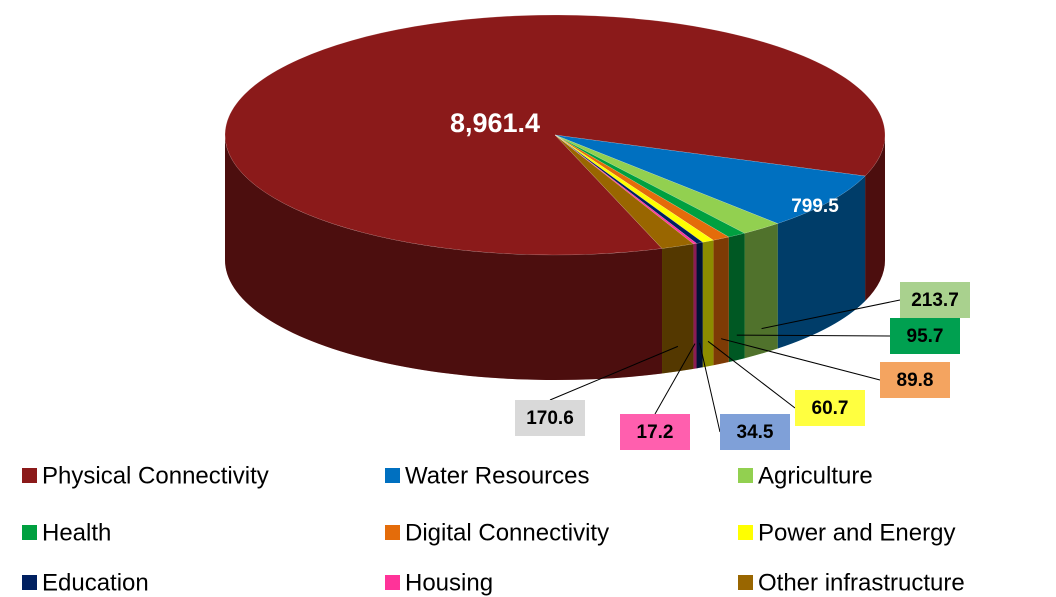 Image resolution: width=1056 pixels, height=597 pixels. Describe the element at coordinates (861, 582) in the screenshot. I see `legend-label: Other infrastructure` at that location.